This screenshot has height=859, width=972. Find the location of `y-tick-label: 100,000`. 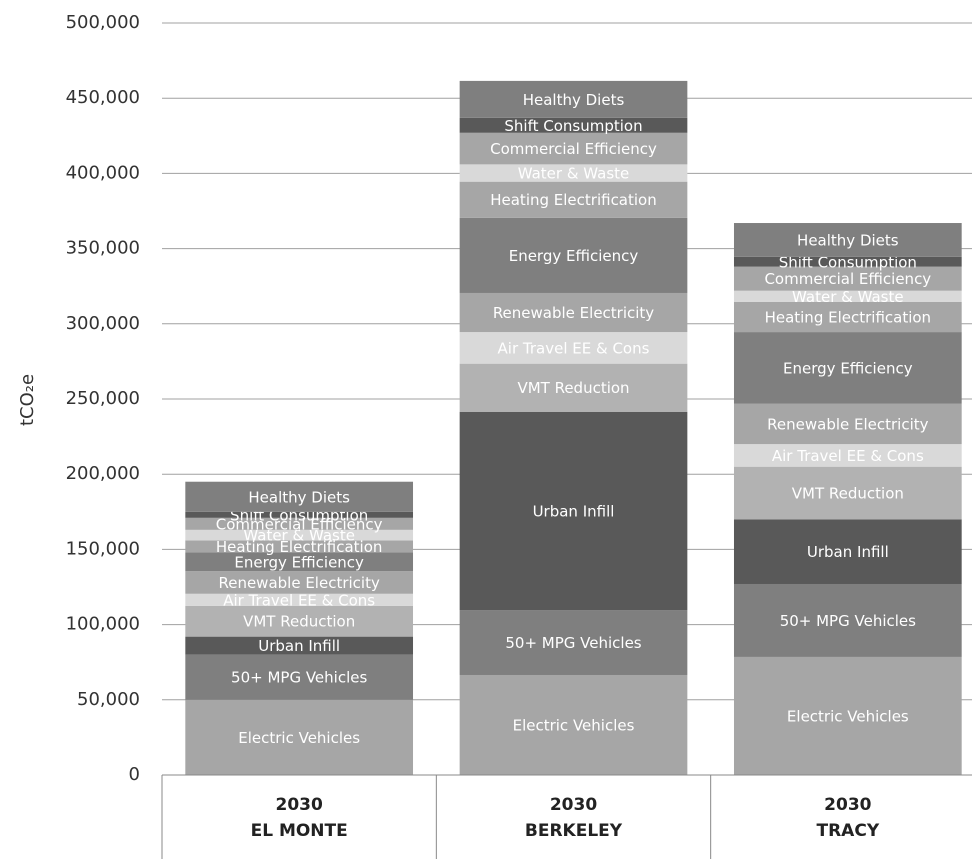

y-tick-label: 100,000 is located at coordinates (103, 624).